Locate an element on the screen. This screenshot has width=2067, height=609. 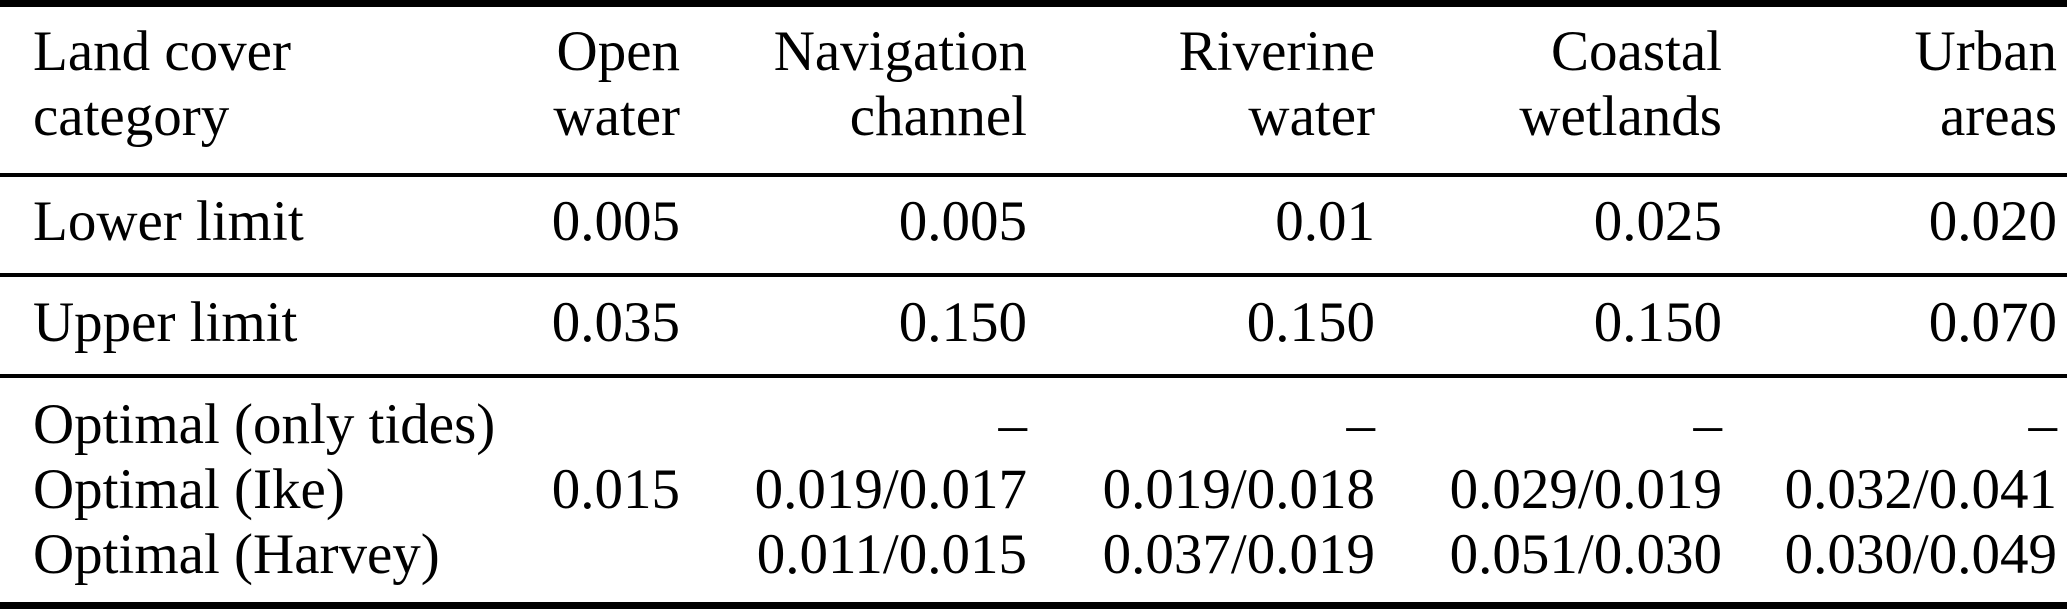
row-label-upper-limit: Upper limit is located at coordinates (165, 322).